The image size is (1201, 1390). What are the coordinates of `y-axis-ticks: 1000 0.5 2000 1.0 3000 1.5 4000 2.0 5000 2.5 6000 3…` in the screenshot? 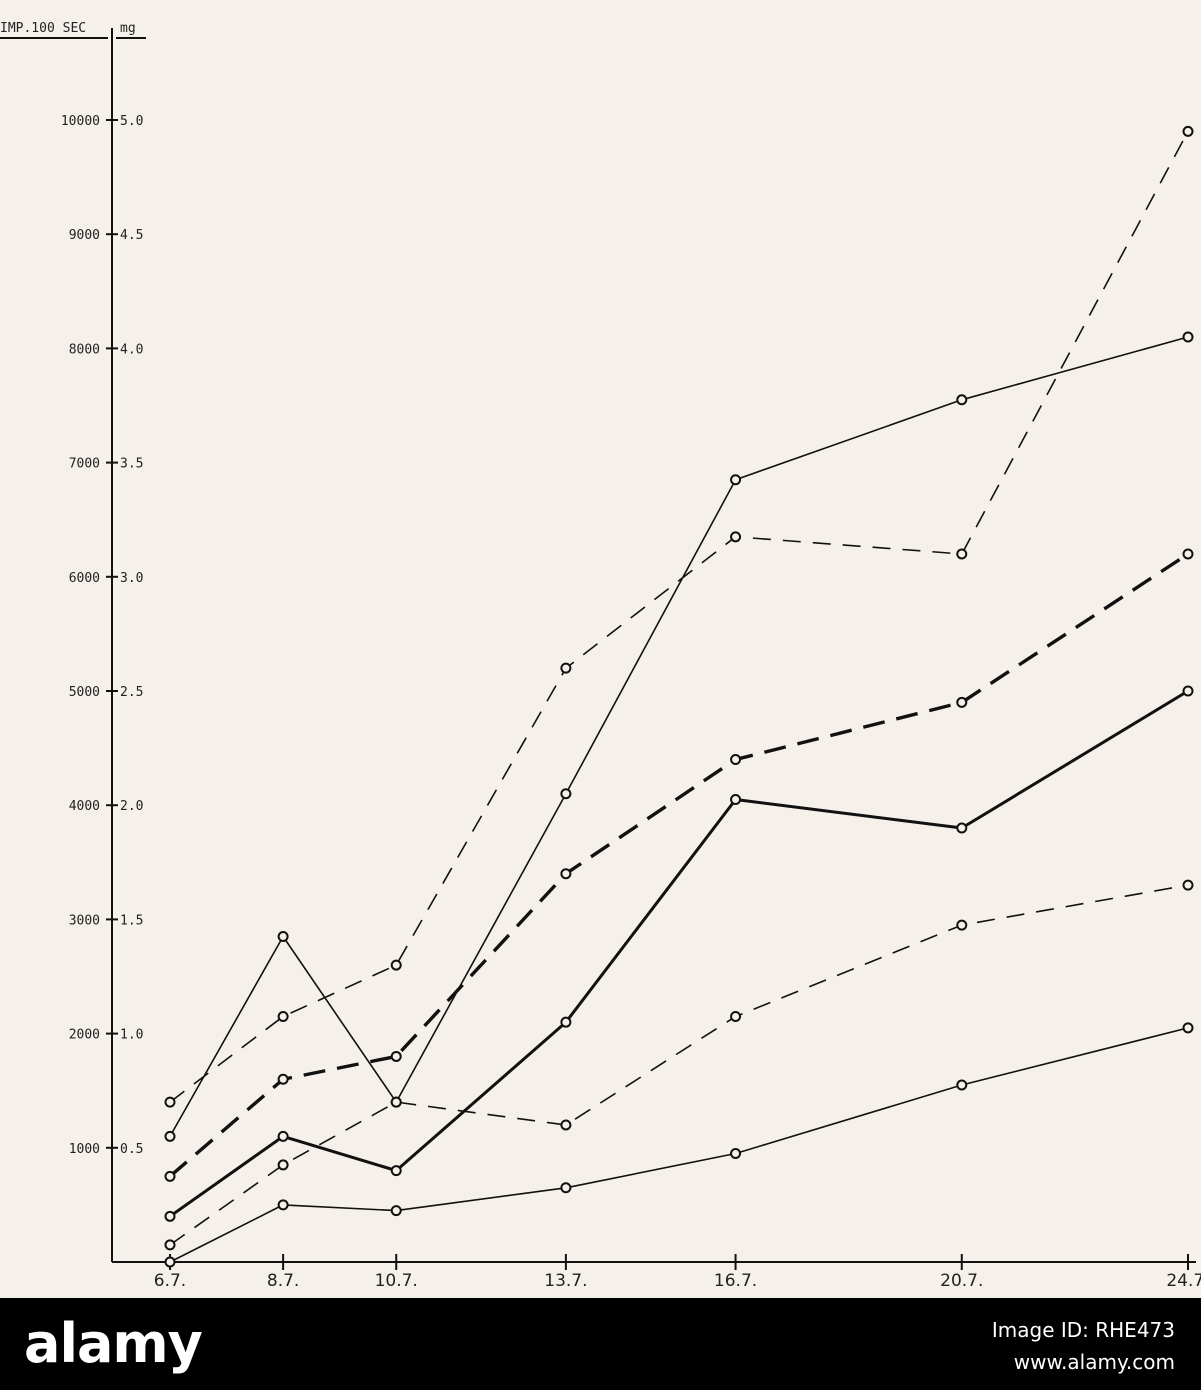 It's located at (102, 635).